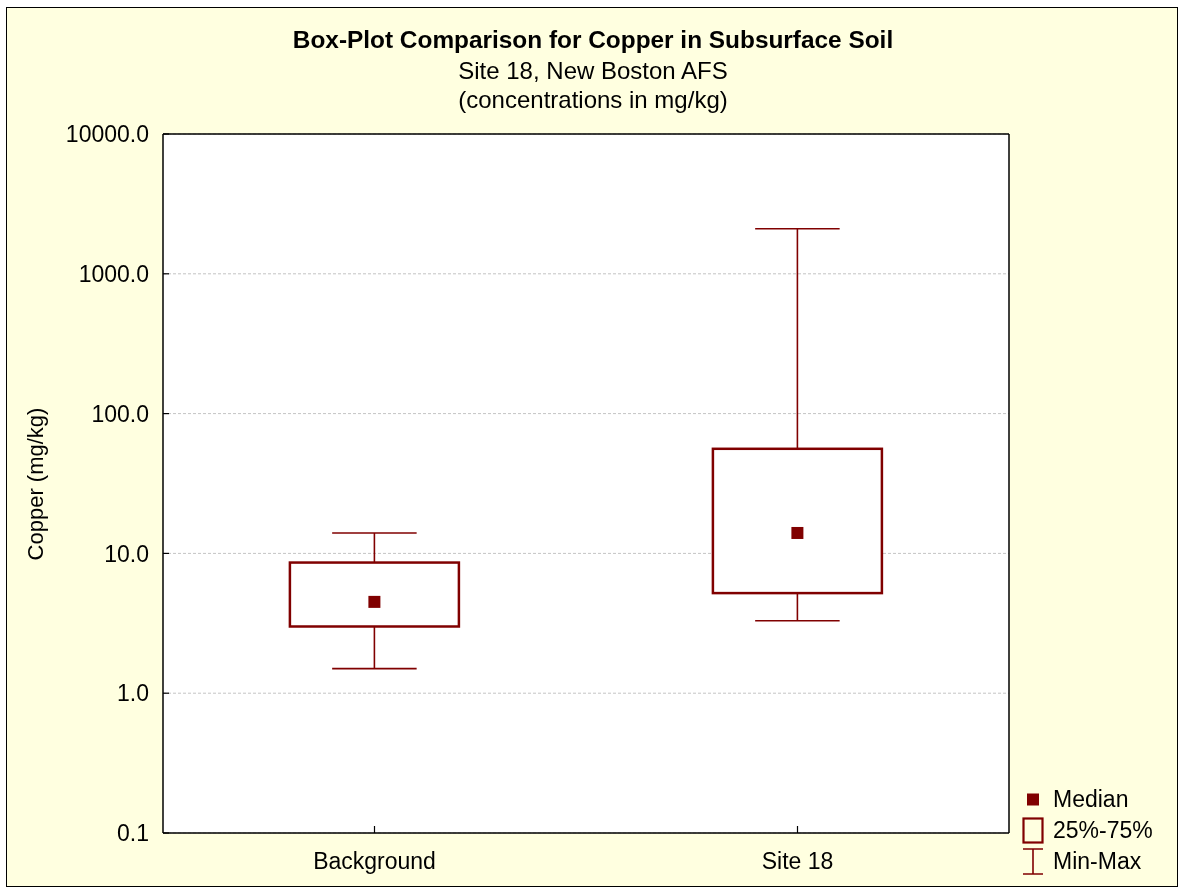 This screenshot has height=892, width=1186. What do you see at coordinates (126, 553) in the screenshot?
I see `y-tick-label: 10.0` at bounding box center [126, 553].